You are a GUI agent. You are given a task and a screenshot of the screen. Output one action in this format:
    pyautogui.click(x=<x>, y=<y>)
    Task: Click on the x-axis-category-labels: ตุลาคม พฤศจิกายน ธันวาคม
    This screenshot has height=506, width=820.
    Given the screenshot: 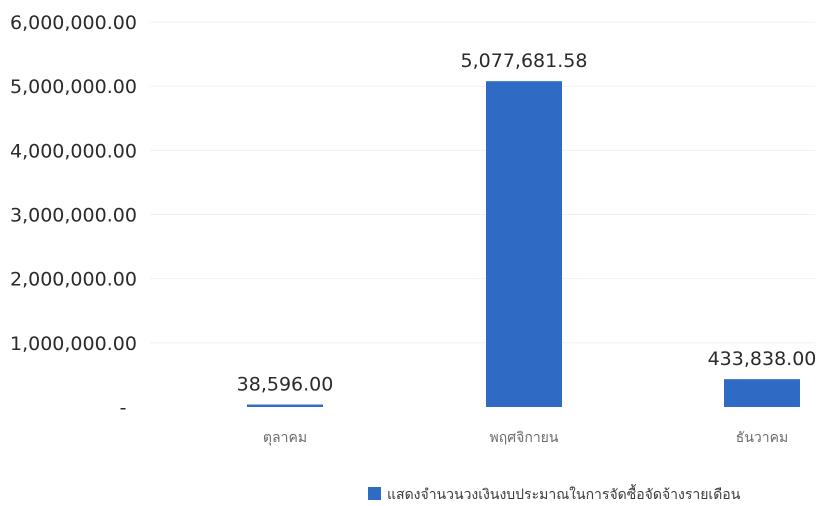 What is the action you would take?
    pyautogui.click(x=525, y=438)
    